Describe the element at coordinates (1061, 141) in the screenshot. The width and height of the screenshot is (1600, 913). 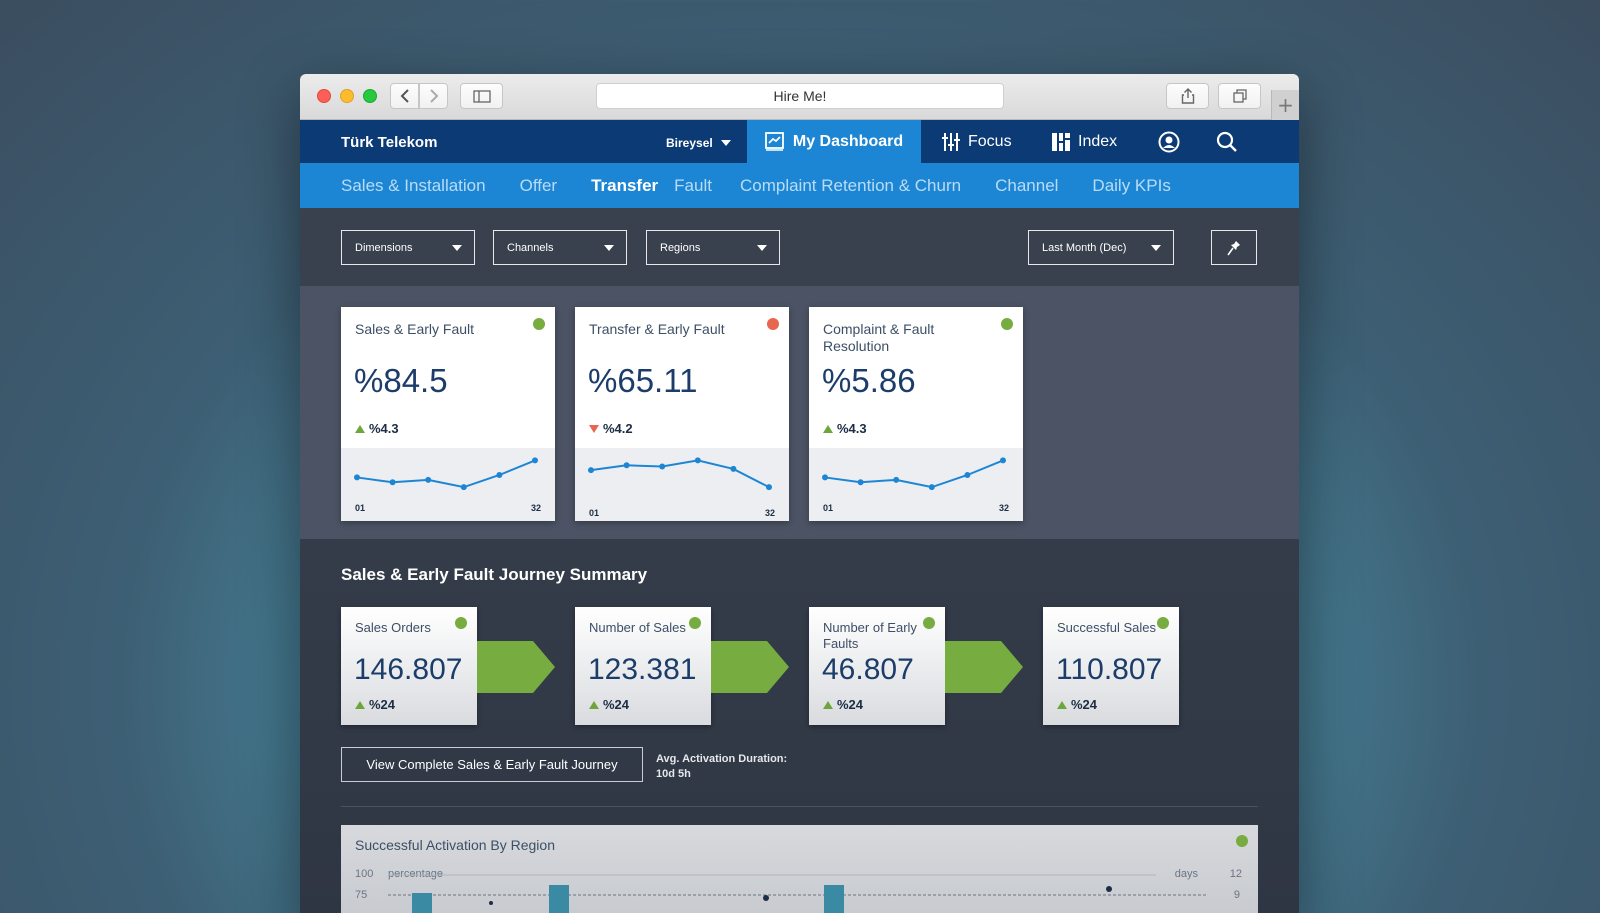
I see `grid-icon` at that location.